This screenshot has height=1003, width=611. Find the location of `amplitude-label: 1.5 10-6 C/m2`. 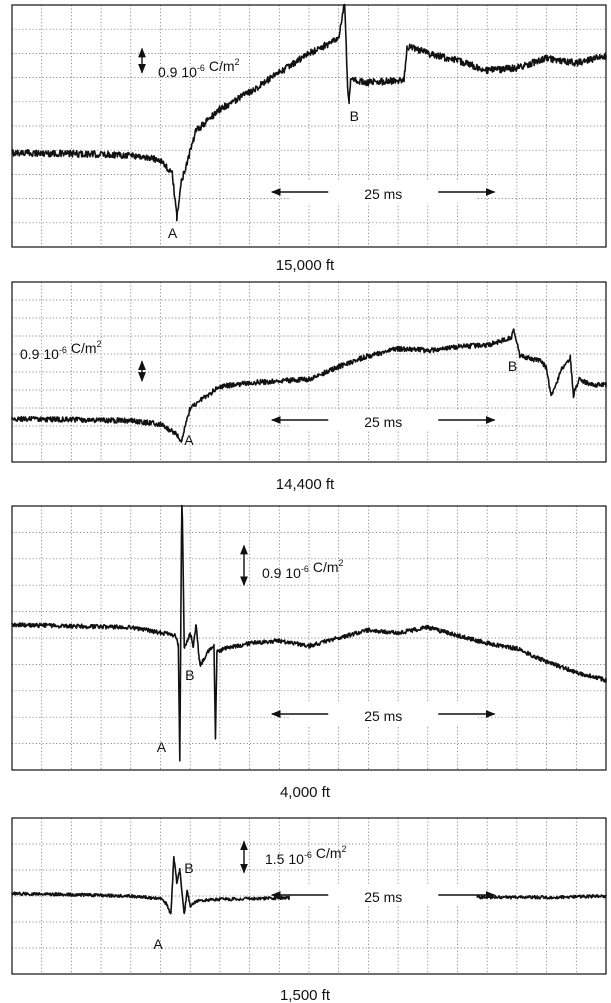

amplitude-label: 1.5 10-6 C/m2 is located at coordinates (306, 855).